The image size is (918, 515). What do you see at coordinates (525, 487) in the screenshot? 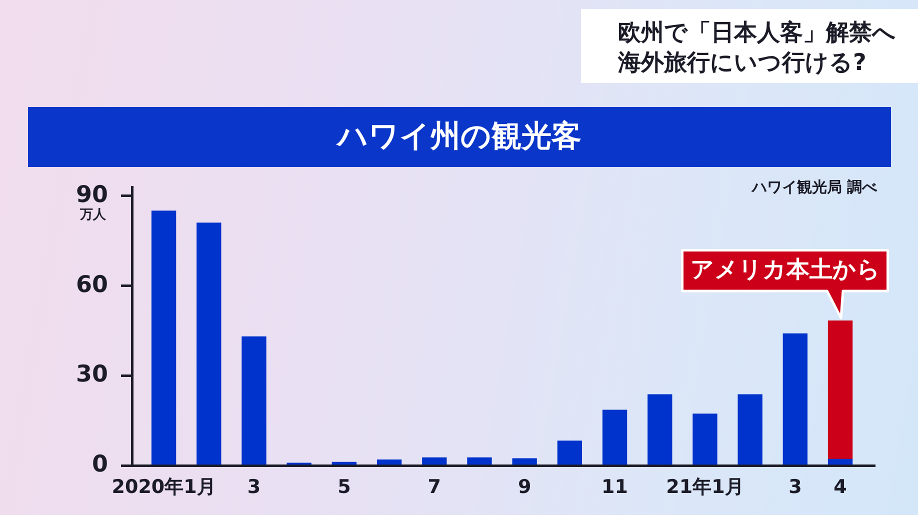
I see `x-tick-label: 9` at bounding box center [525, 487].